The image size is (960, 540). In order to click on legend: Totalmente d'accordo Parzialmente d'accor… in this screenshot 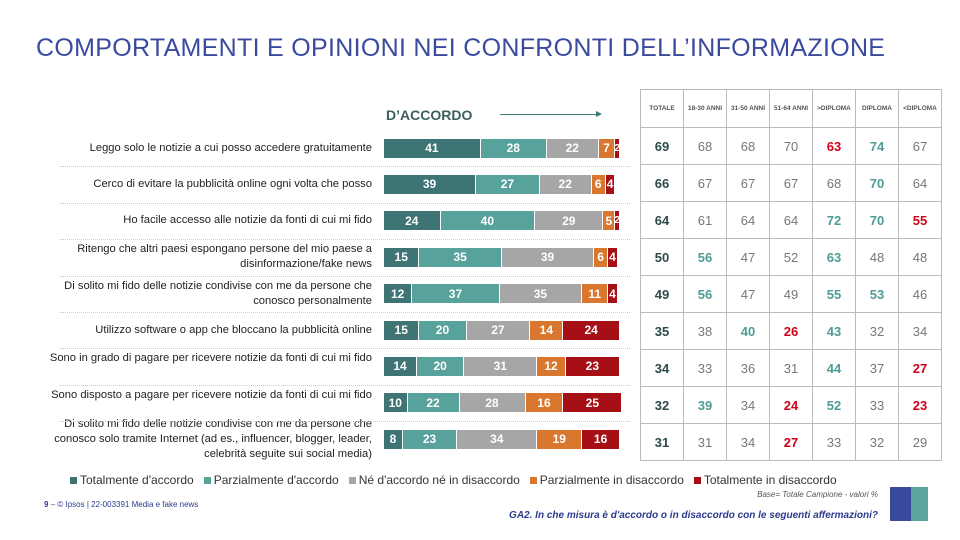, I will do `click(453, 480)`.